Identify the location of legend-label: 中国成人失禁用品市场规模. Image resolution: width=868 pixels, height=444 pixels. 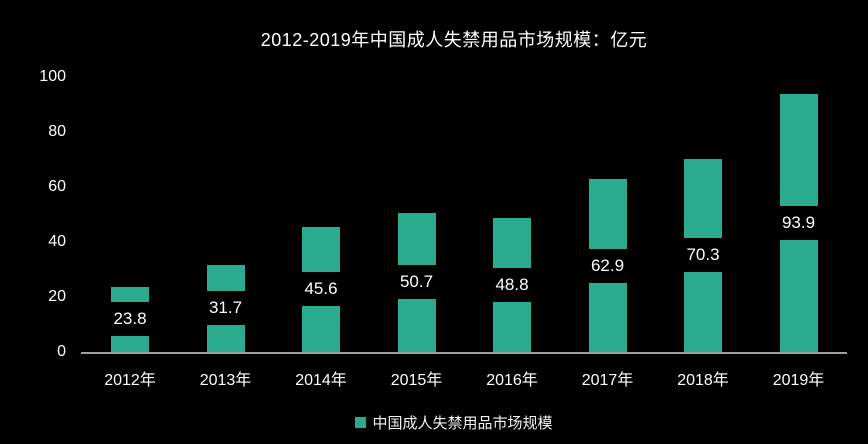
(462, 423).